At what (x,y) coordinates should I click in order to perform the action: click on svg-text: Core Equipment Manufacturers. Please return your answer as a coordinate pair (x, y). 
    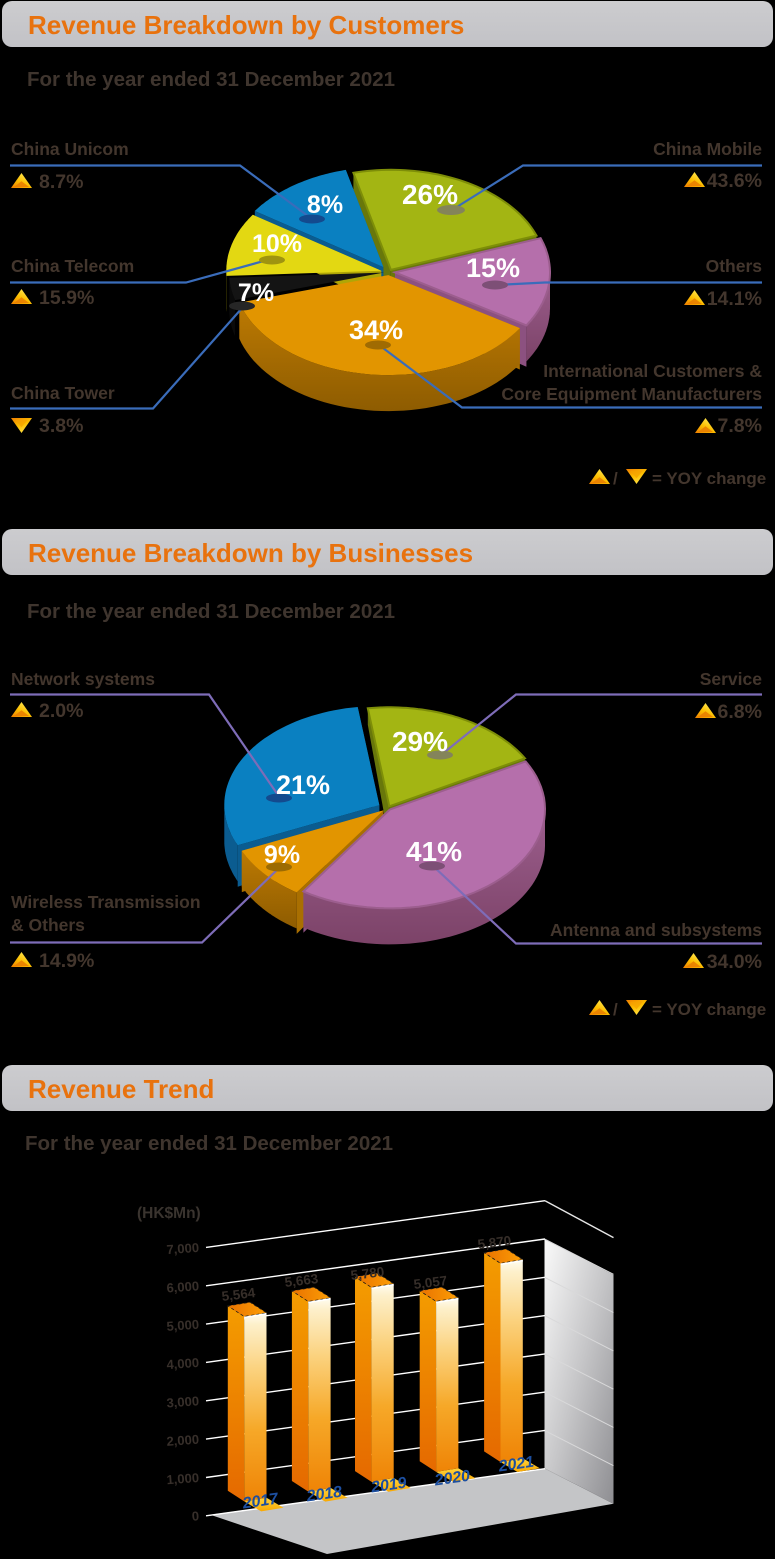
    Looking at the image, I should click on (631, 394).